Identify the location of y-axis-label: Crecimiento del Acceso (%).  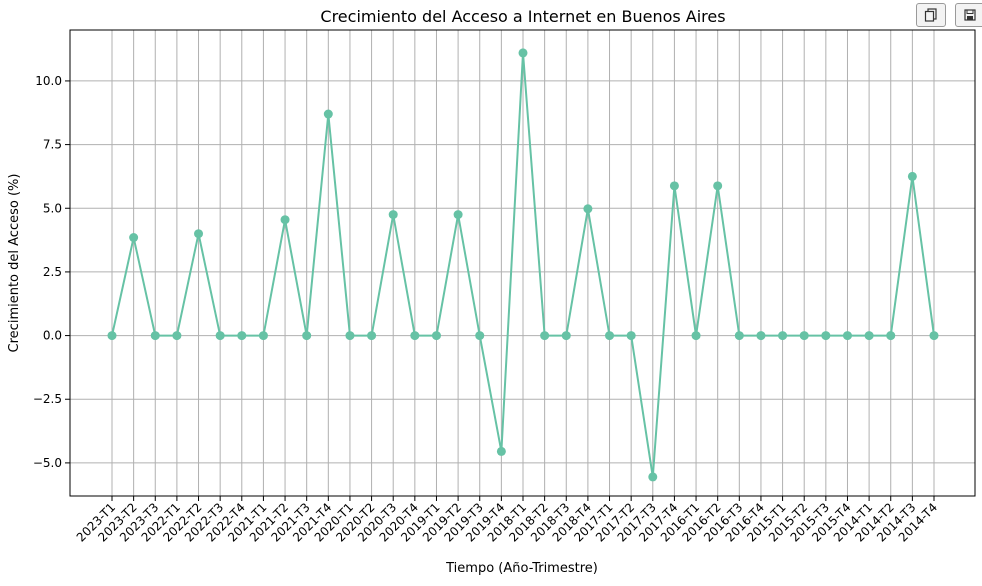
(14, 263).